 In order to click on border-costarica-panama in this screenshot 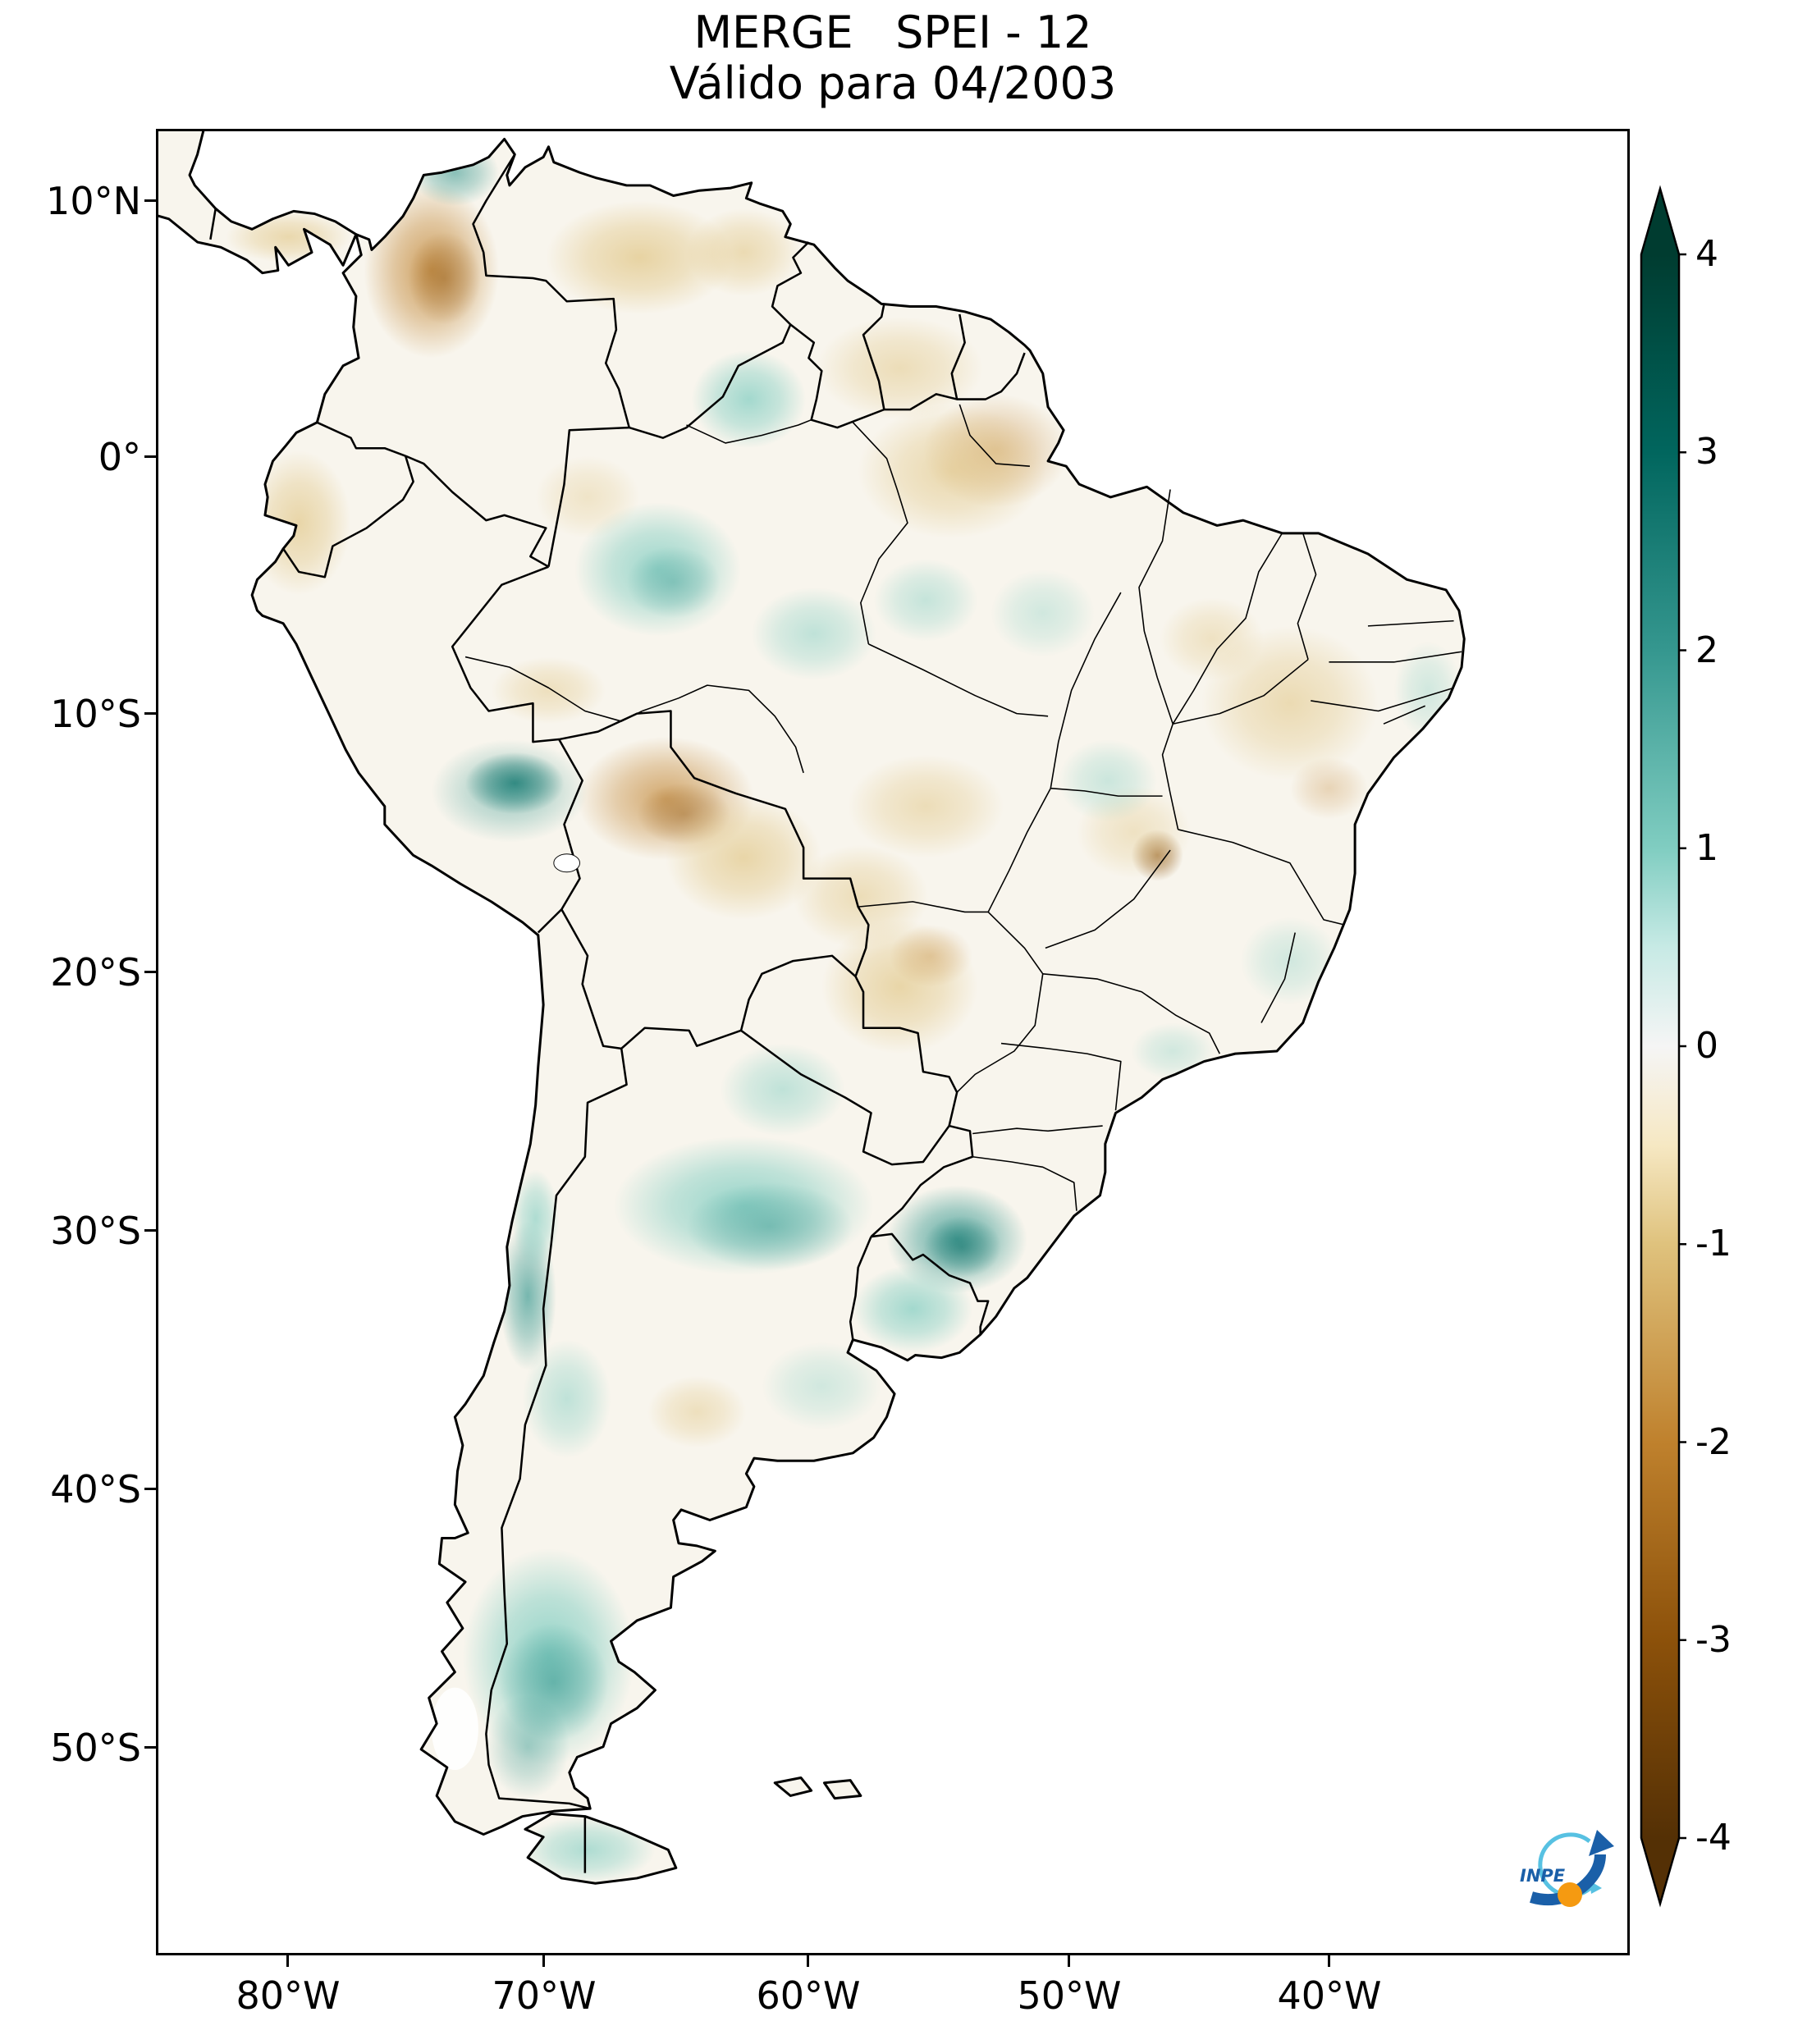, I will do `click(213, 224)`.